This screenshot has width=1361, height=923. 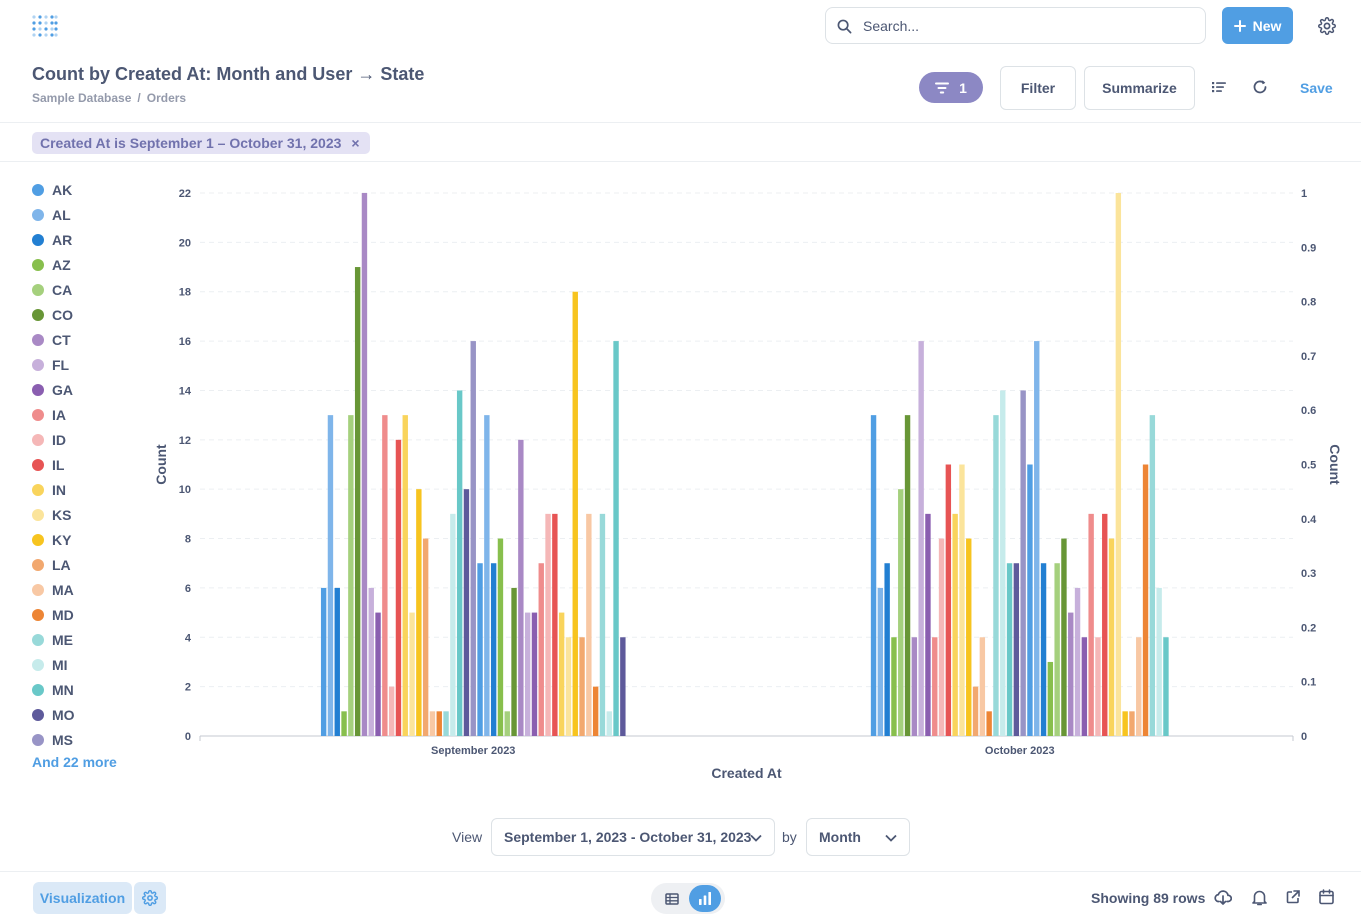 I want to click on x-tick-label: September 2023, so click(x=473, y=751).